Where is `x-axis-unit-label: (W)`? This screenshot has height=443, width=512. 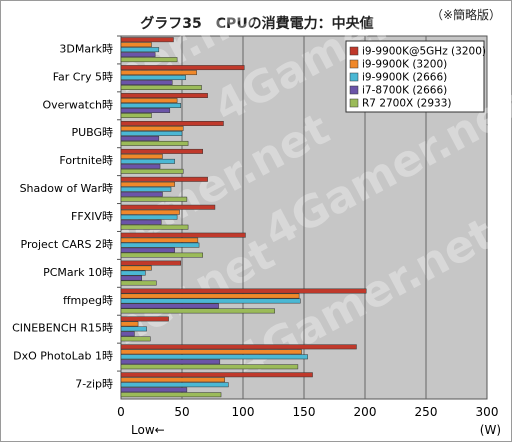
x-axis-unit-label: (W) is located at coordinates (490, 430).